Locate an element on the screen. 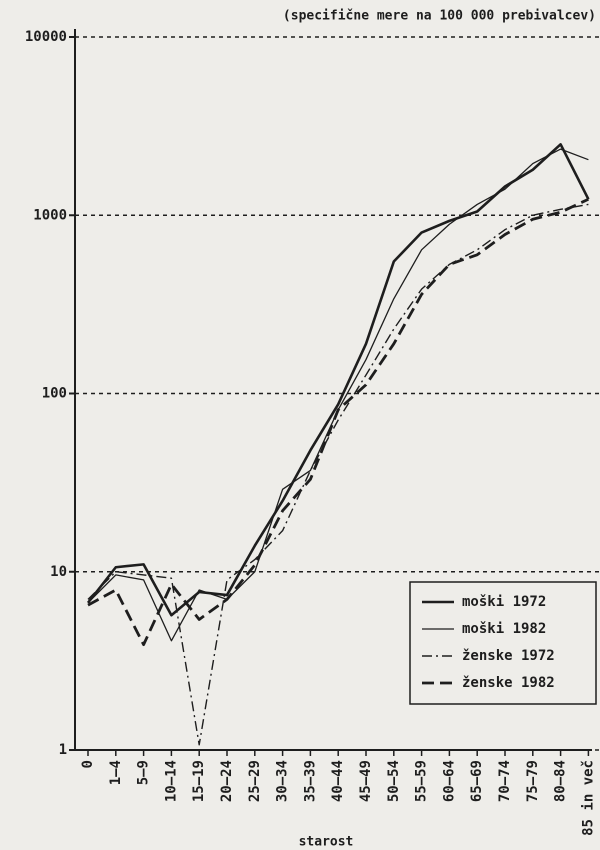 The width and height of the screenshot is (600, 850). x-tick-label: 40–44 is located at coordinates (338, 781).